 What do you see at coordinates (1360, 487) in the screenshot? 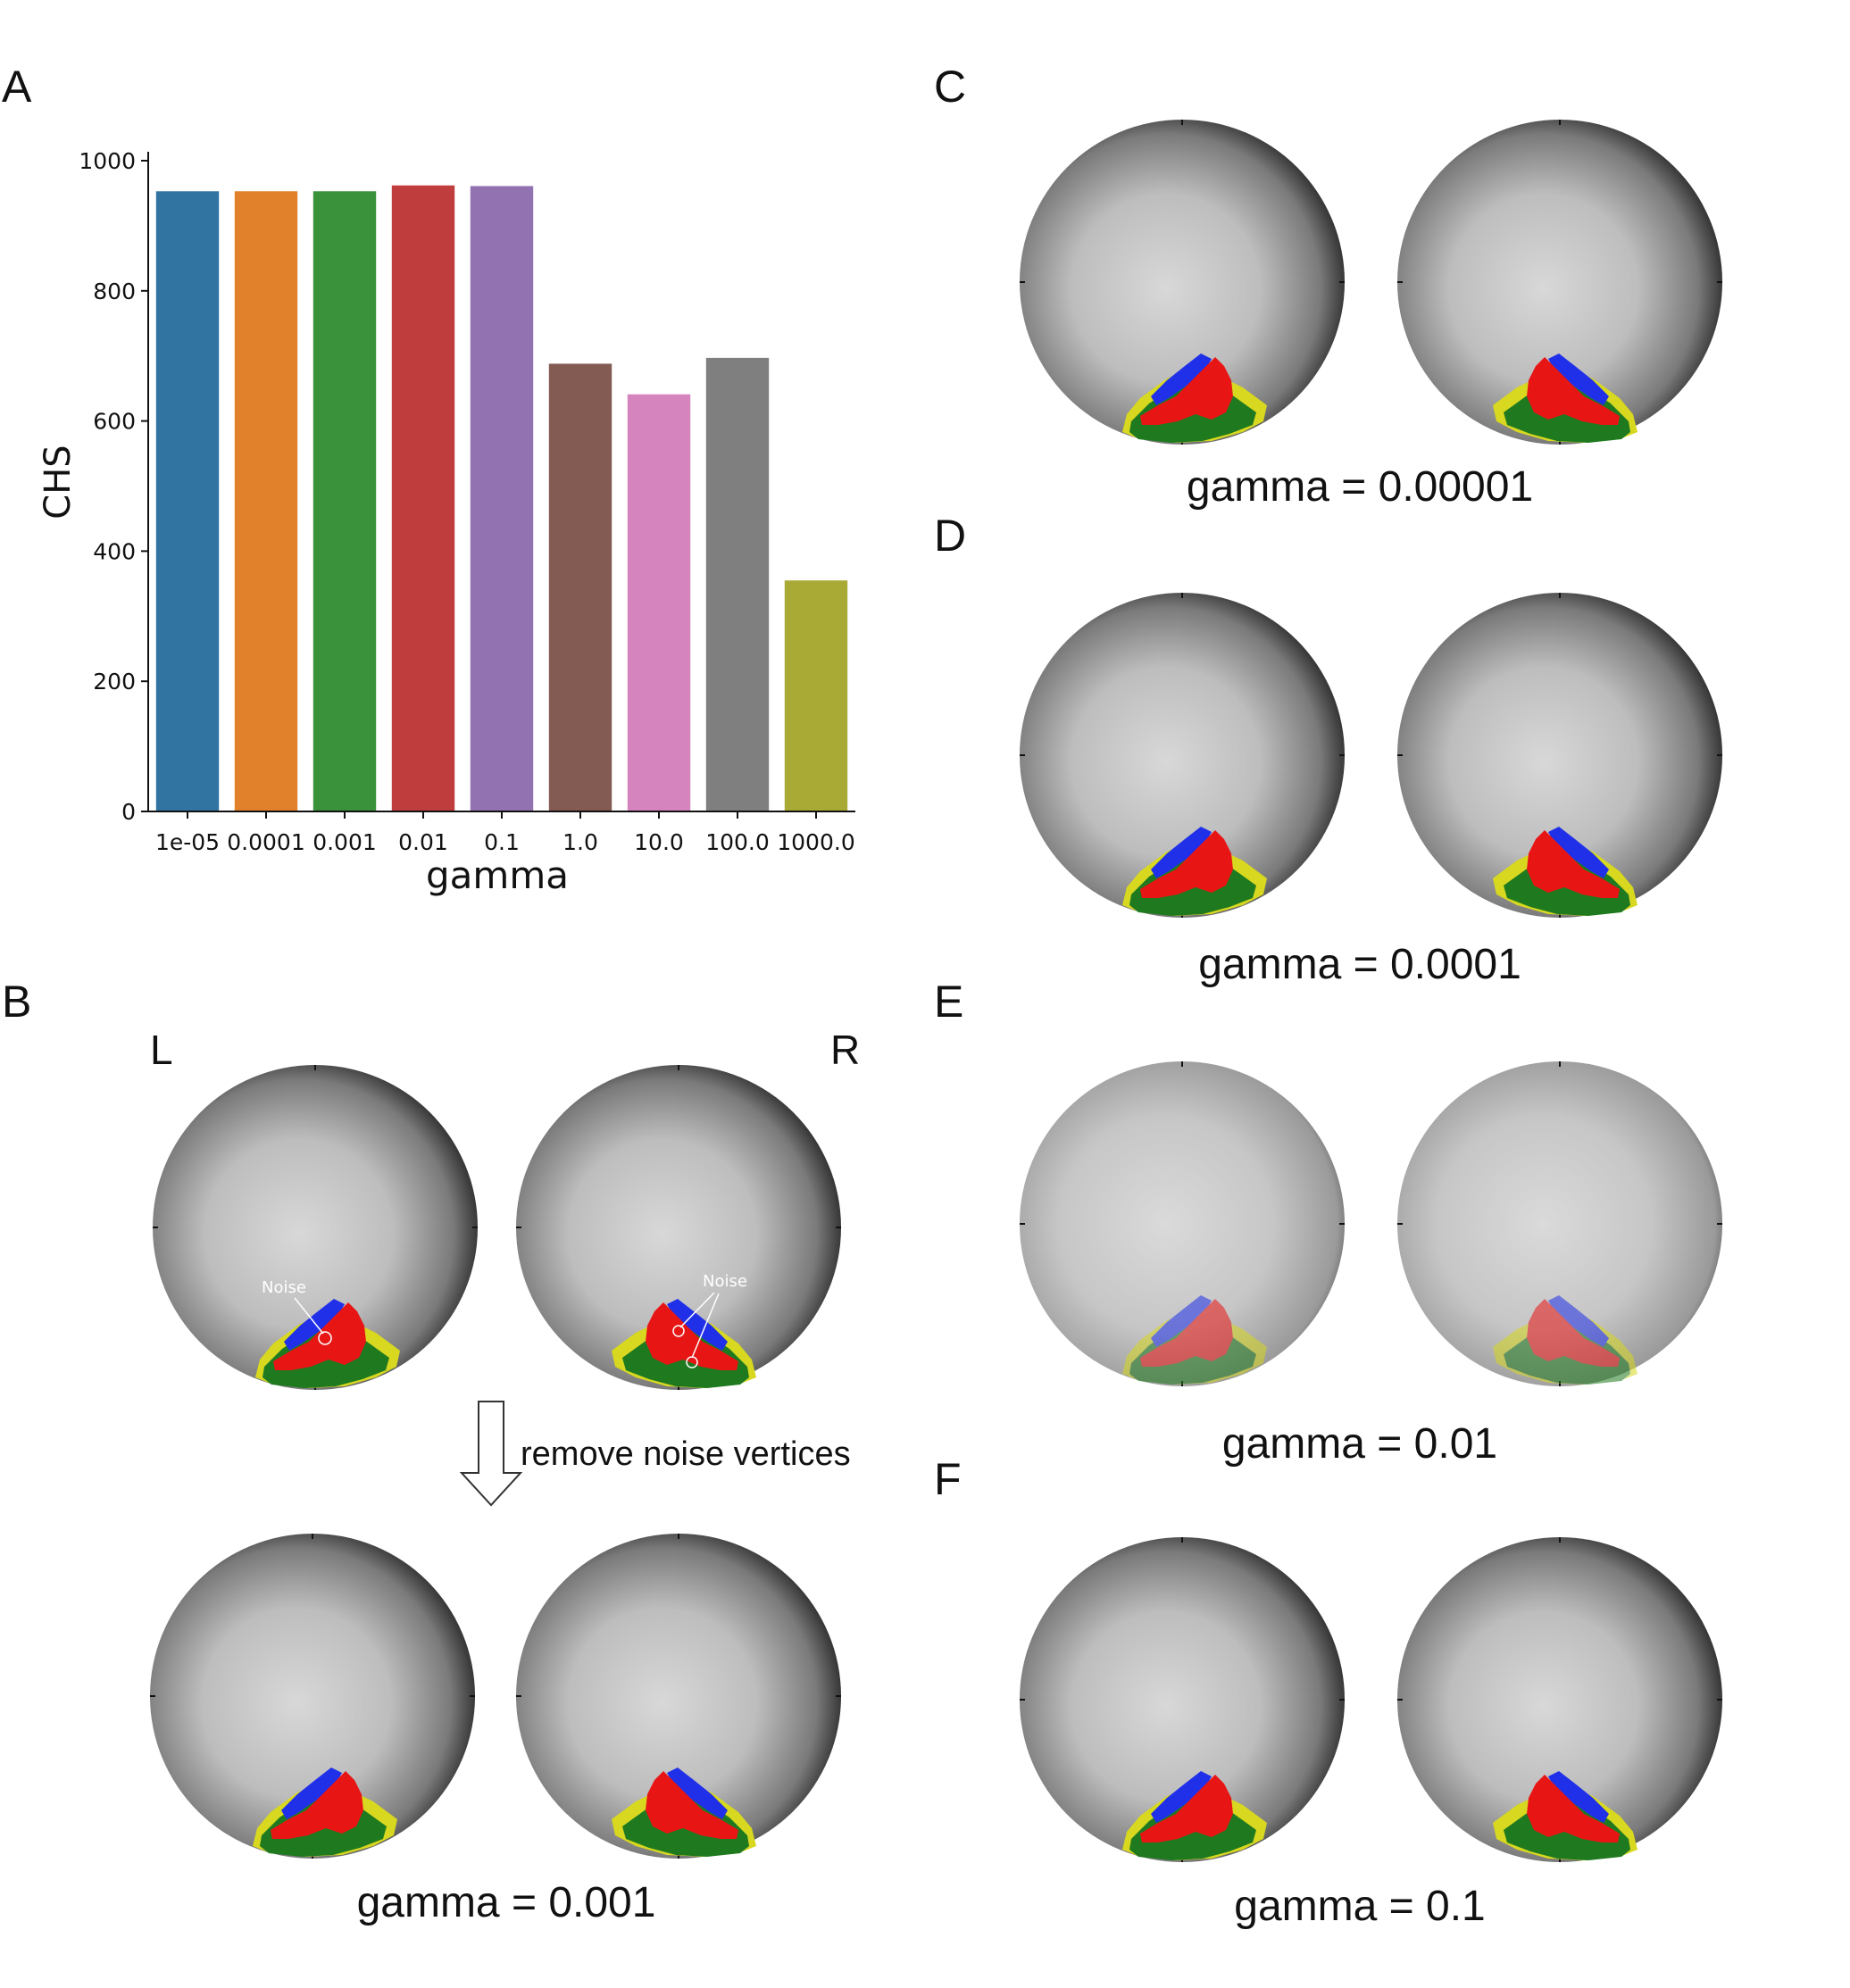
I see `caption-c: gamma = 0.00001` at bounding box center [1360, 487].